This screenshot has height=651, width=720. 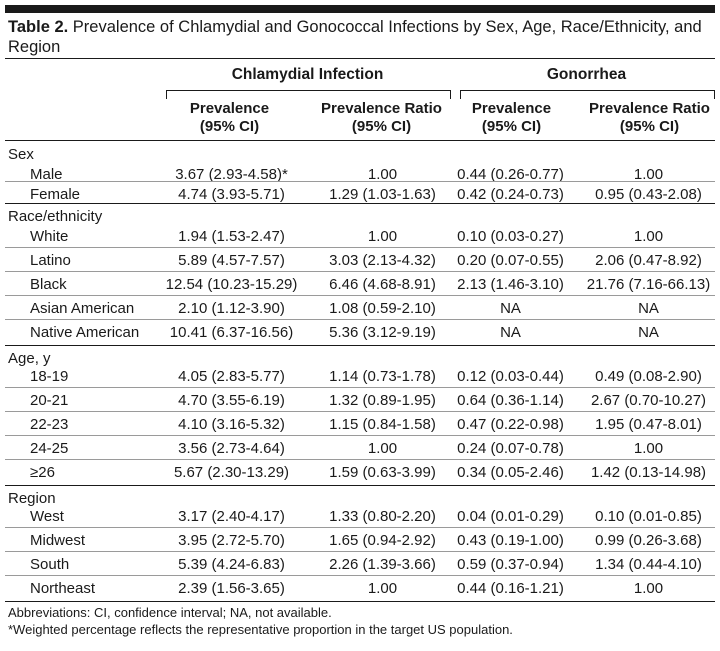 I want to click on column-header-ratio-gonorrhea: Prevalence Ratio (95% CI), so click(x=649, y=118).